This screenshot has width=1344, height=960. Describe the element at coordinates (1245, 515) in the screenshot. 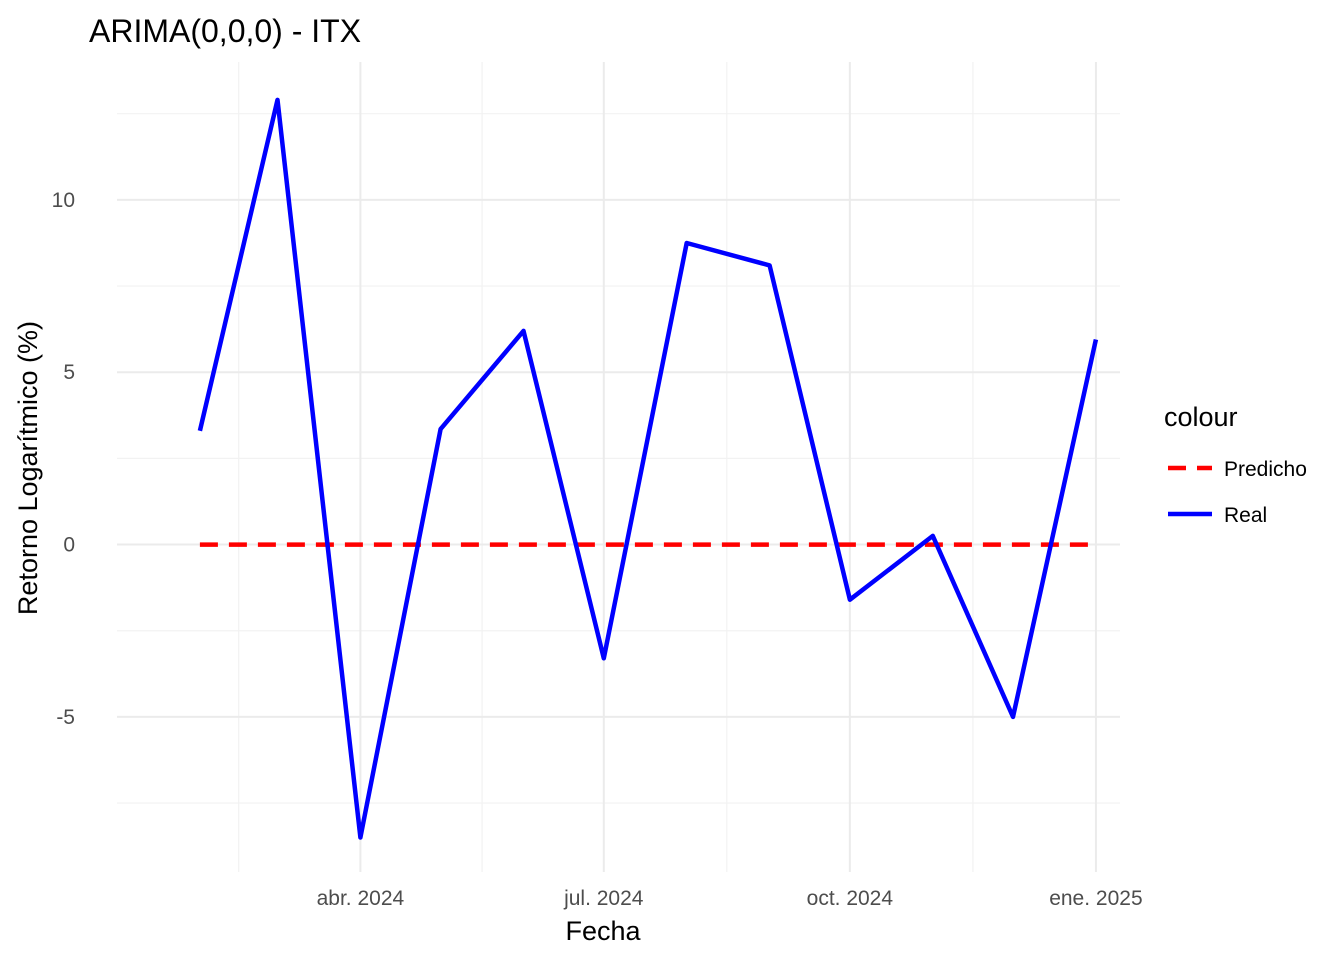

I see `legend-label-real: Real` at that location.